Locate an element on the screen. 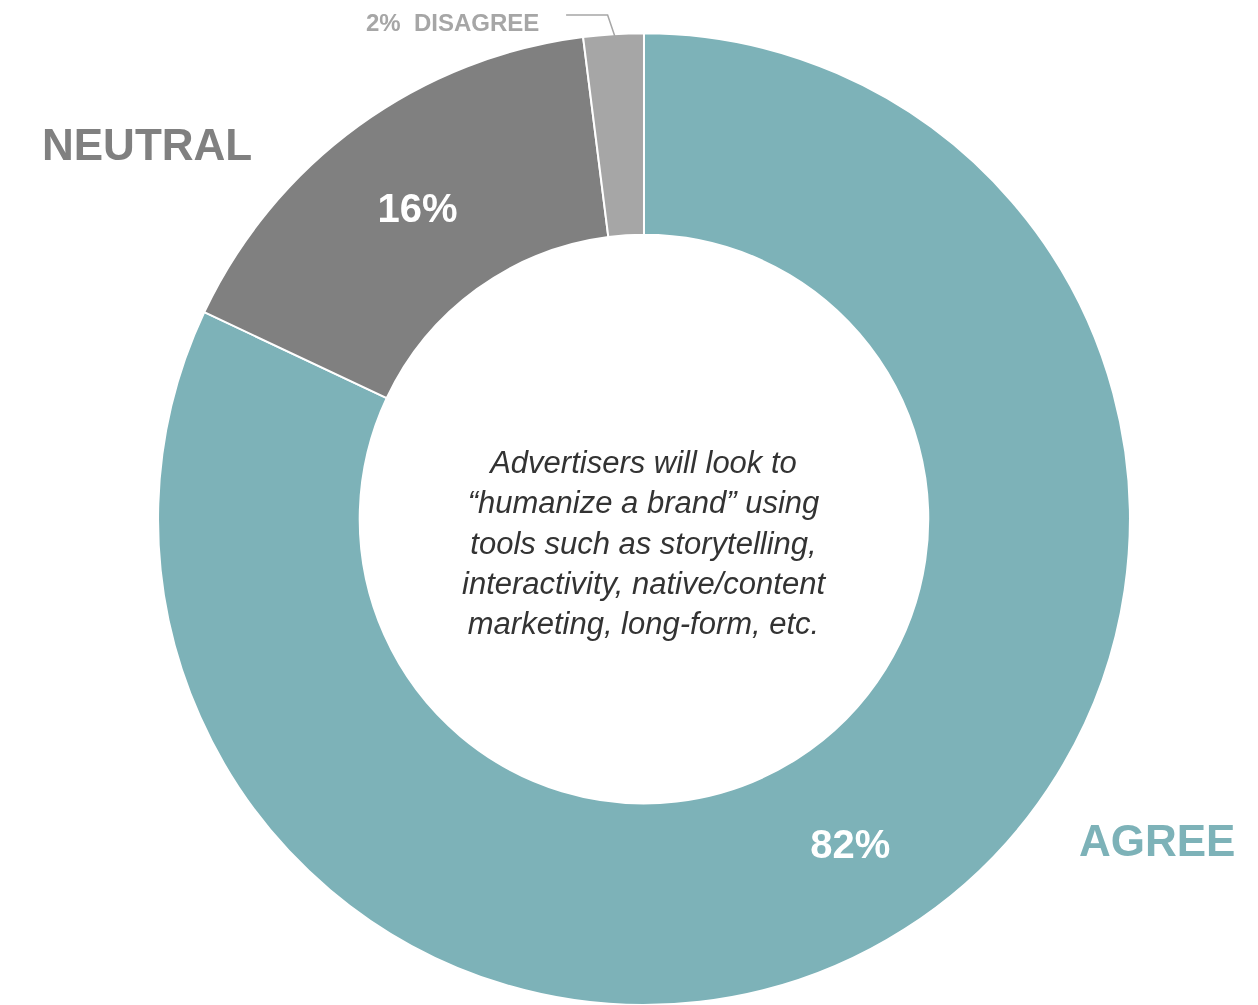  slice-label: AGREE is located at coordinates (1157, 840).